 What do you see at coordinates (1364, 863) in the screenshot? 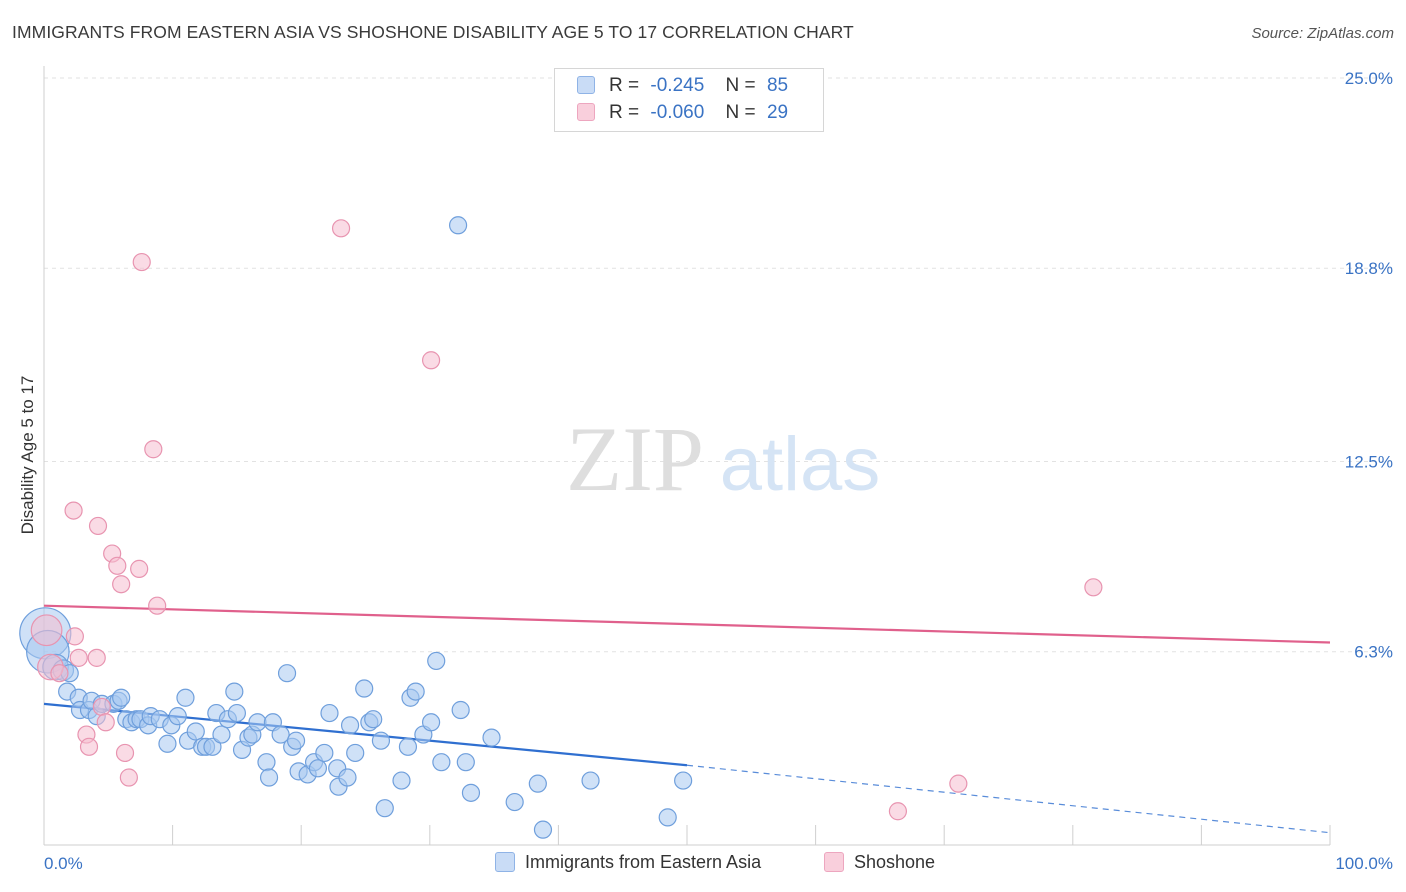
I see `x-tick-label: 100.0%` at bounding box center [1364, 863].